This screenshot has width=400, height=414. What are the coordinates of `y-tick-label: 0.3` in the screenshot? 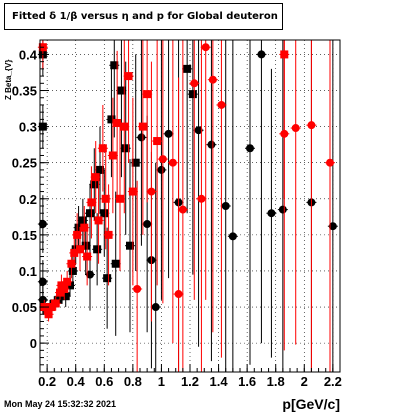 It's located at (28, 127).